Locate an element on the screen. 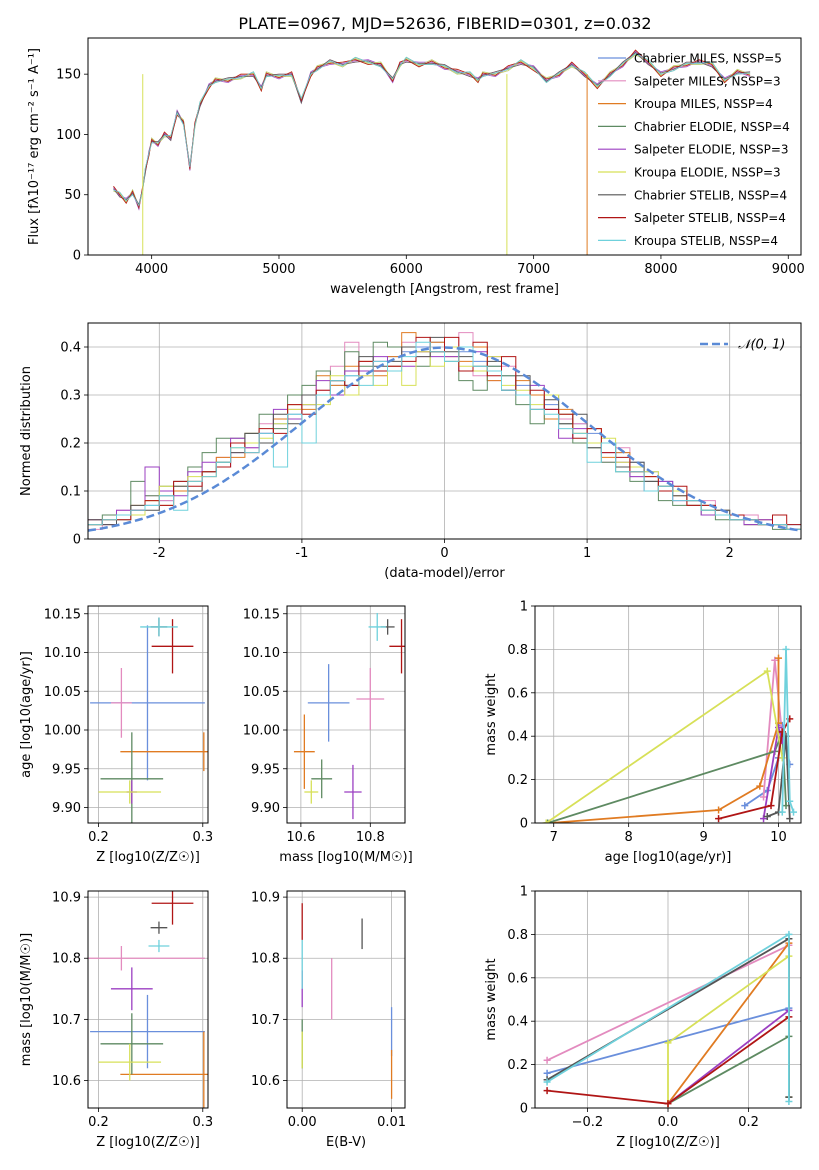 The image size is (819, 1170). y-tick-label: 0.2 is located at coordinates (517, 780).